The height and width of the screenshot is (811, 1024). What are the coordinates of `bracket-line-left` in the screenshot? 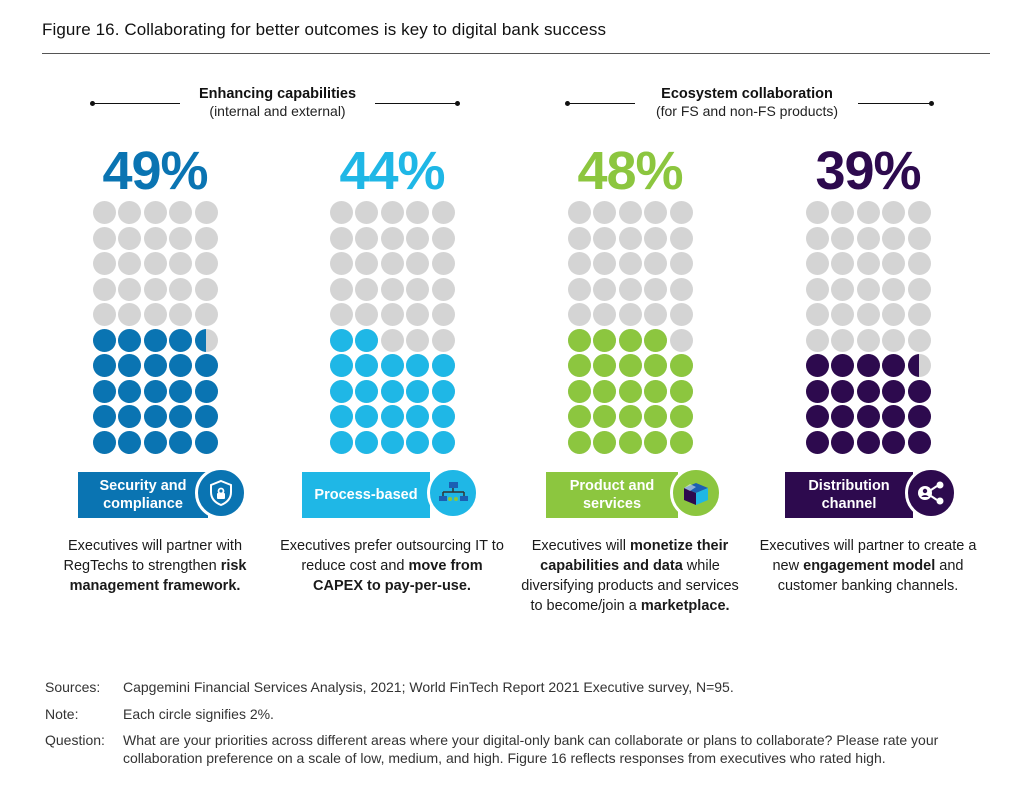 It's located at (601, 103).